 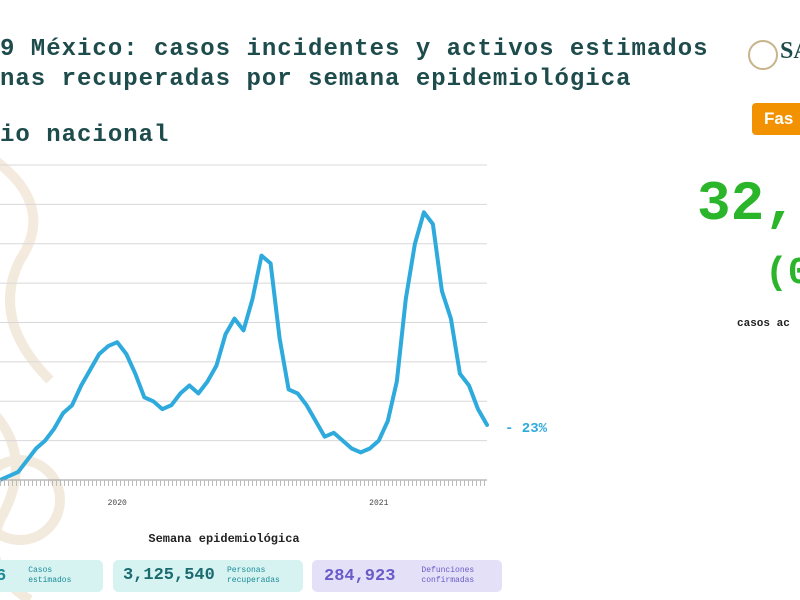 I want to click on summary-label: Defunciones confirmadas, so click(x=448, y=575).